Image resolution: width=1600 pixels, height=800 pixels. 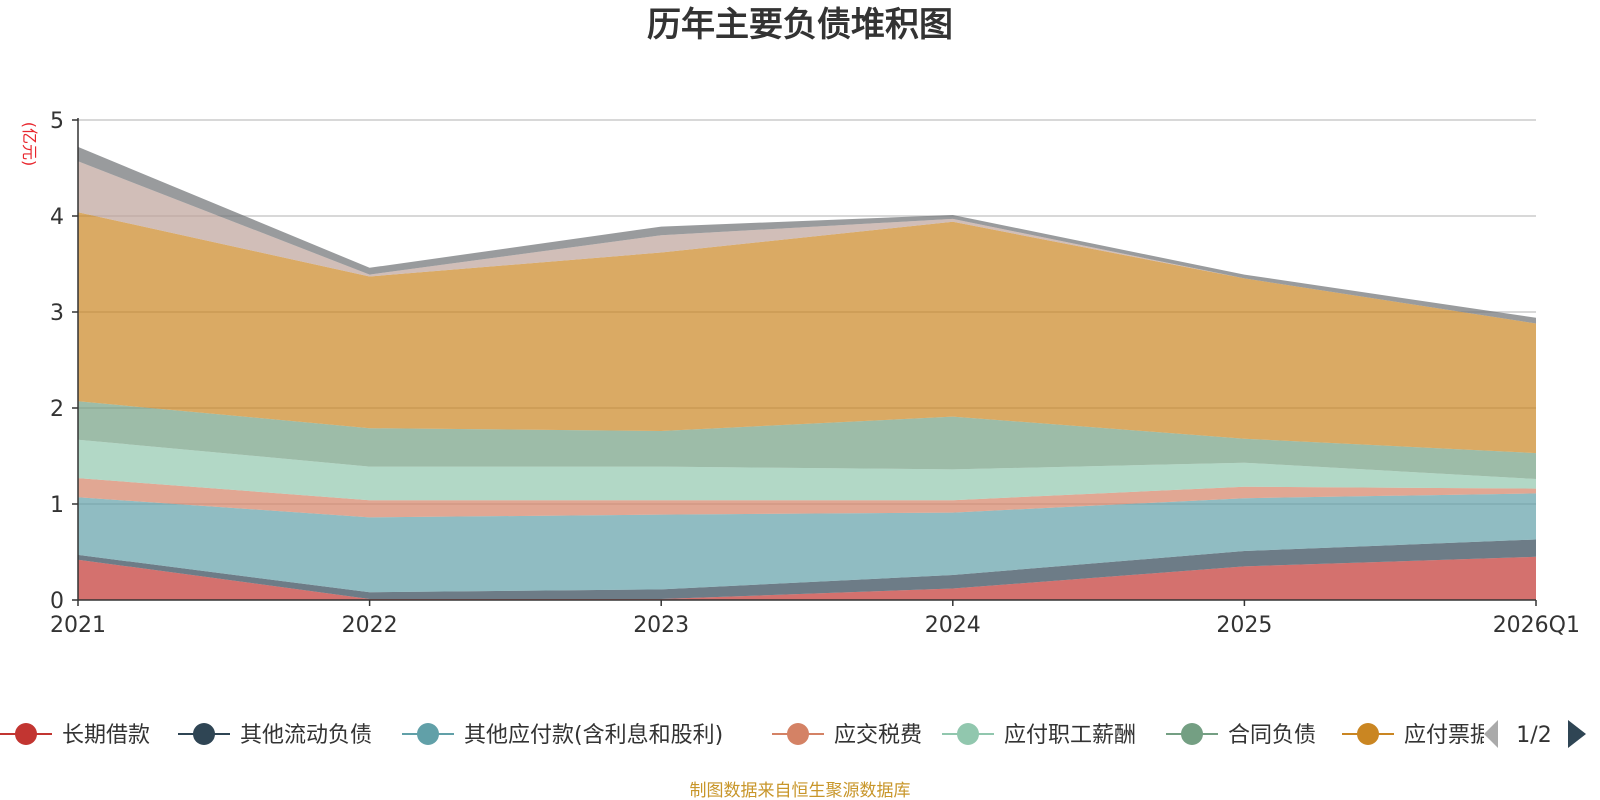 What do you see at coordinates (1577, 734) in the screenshot?
I see `legend-next-page-icon` at bounding box center [1577, 734].